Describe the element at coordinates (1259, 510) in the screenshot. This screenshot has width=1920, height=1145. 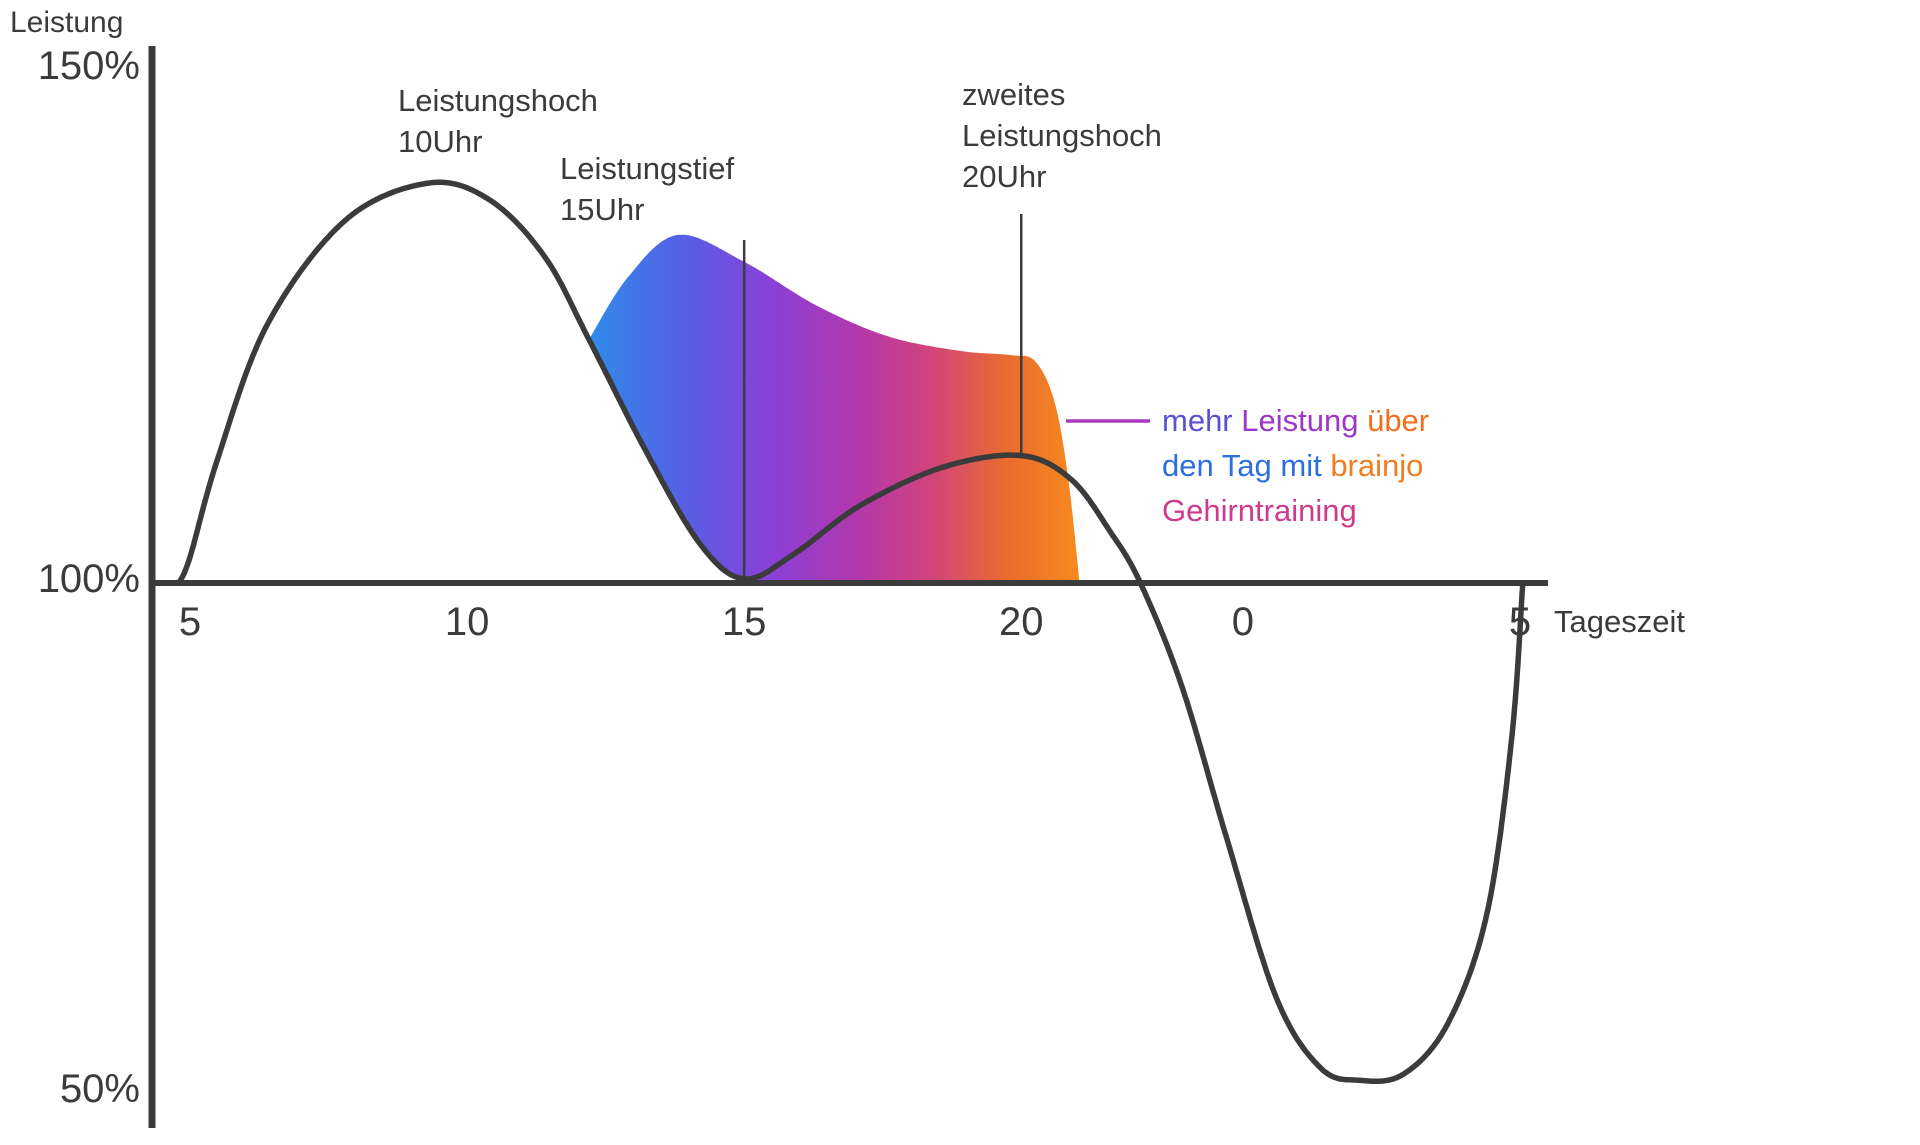
I see `legend-word: Gehirntraining` at that location.